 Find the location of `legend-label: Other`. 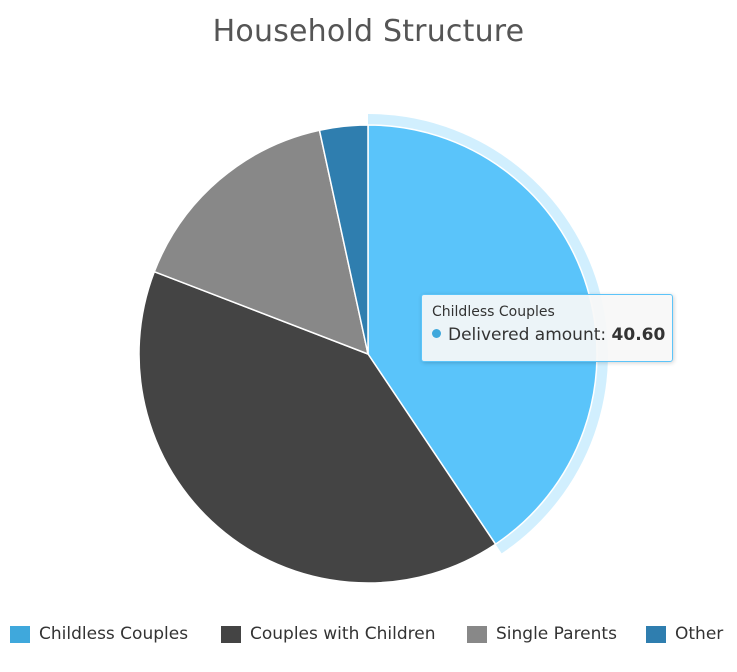

legend-label: Other is located at coordinates (699, 634).